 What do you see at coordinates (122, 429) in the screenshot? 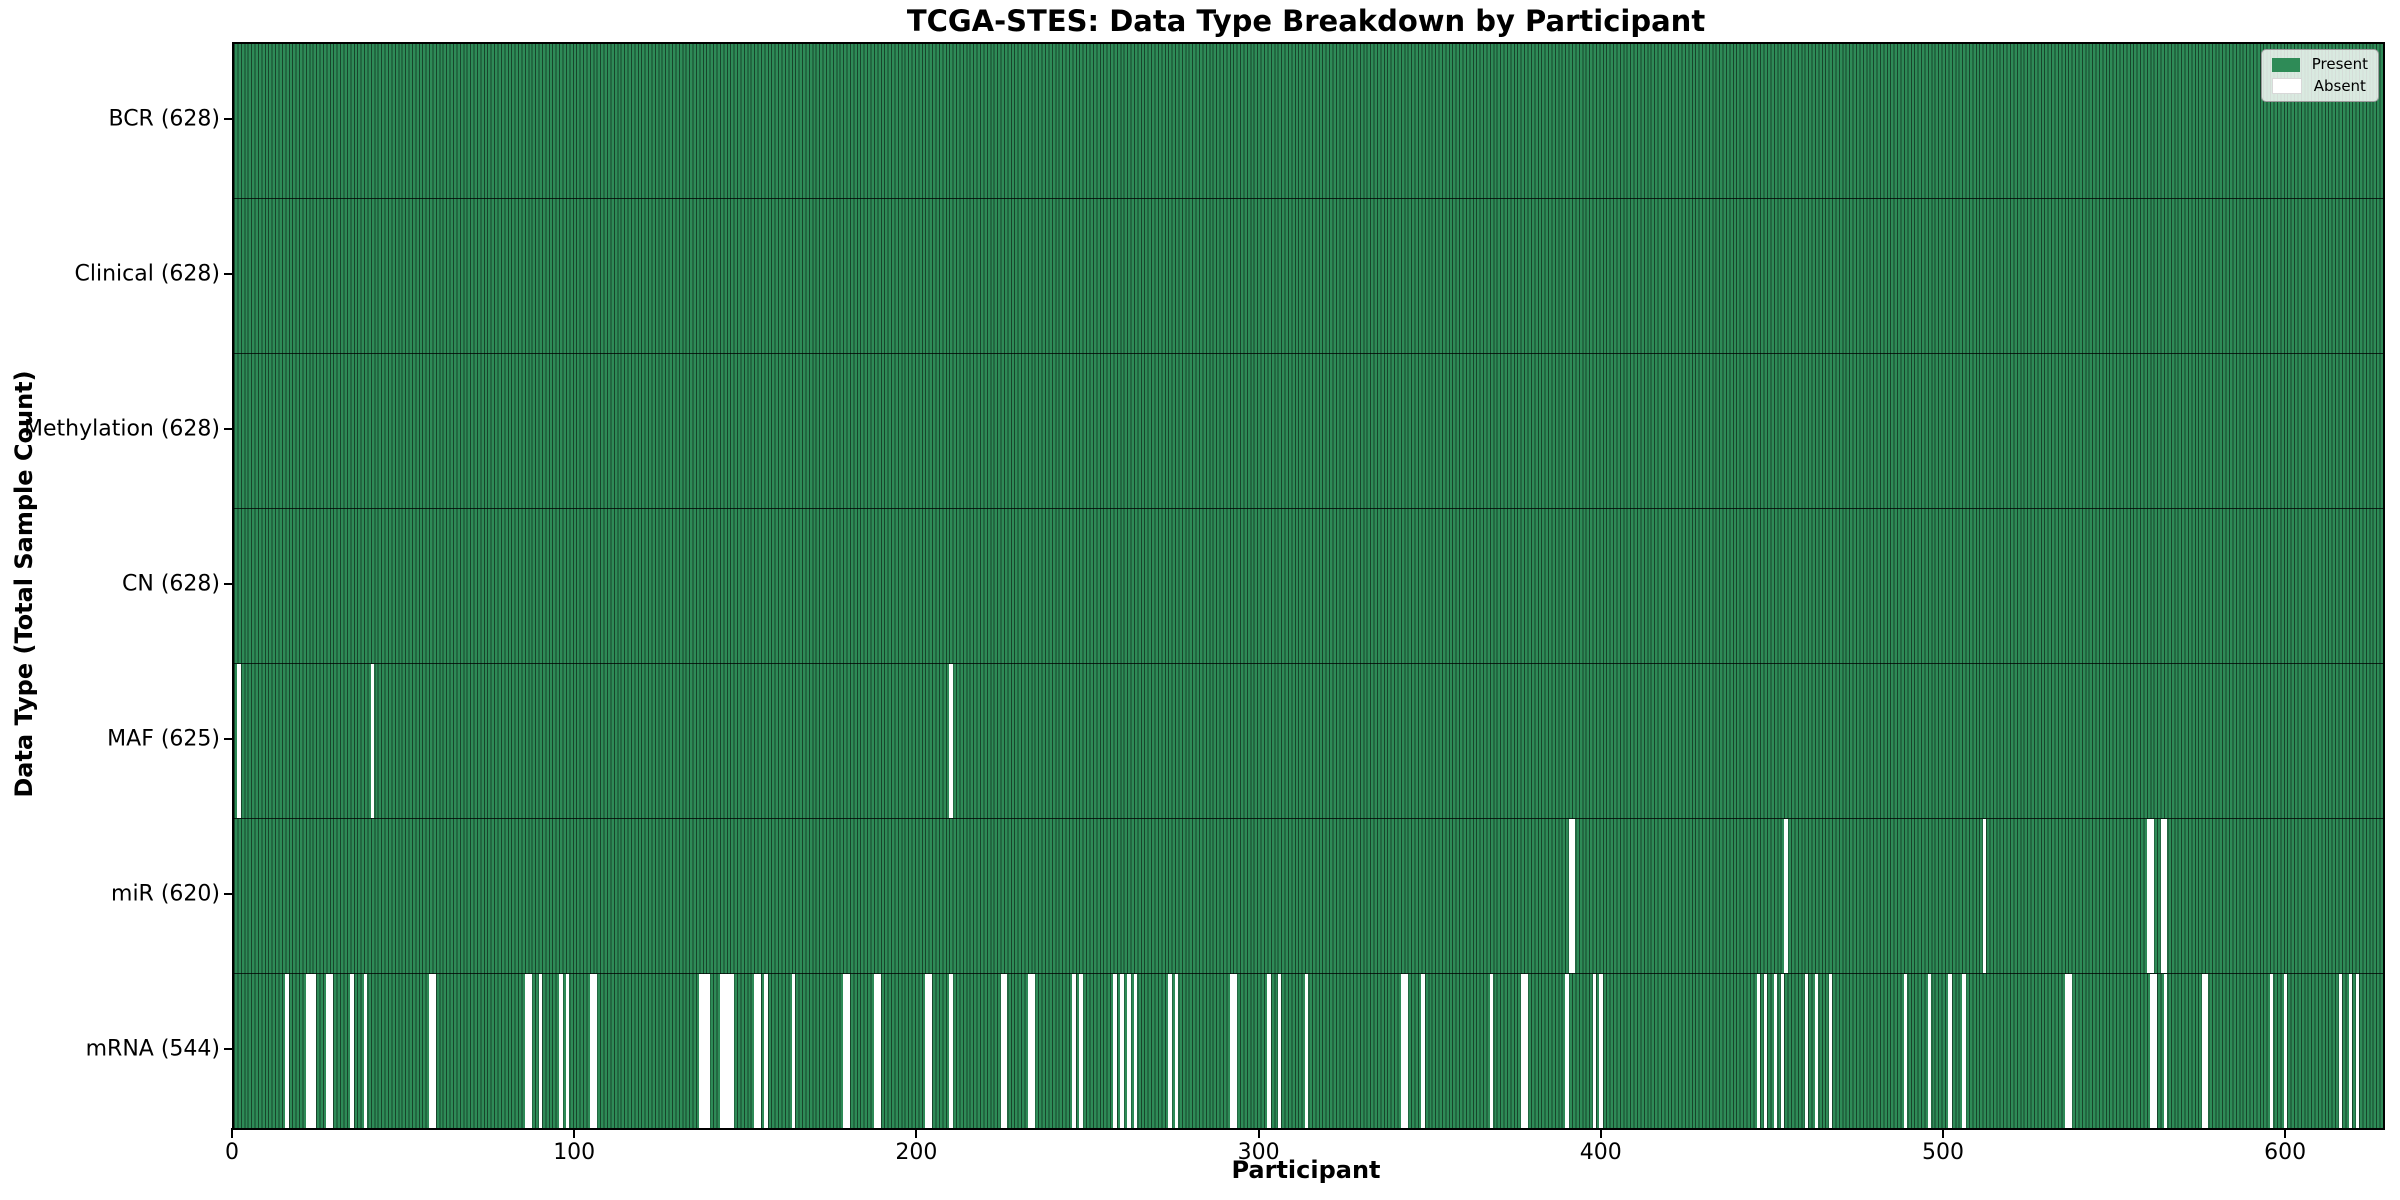
I see `y-tick-label: Methylation (628)` at bounding box center [122, 429].